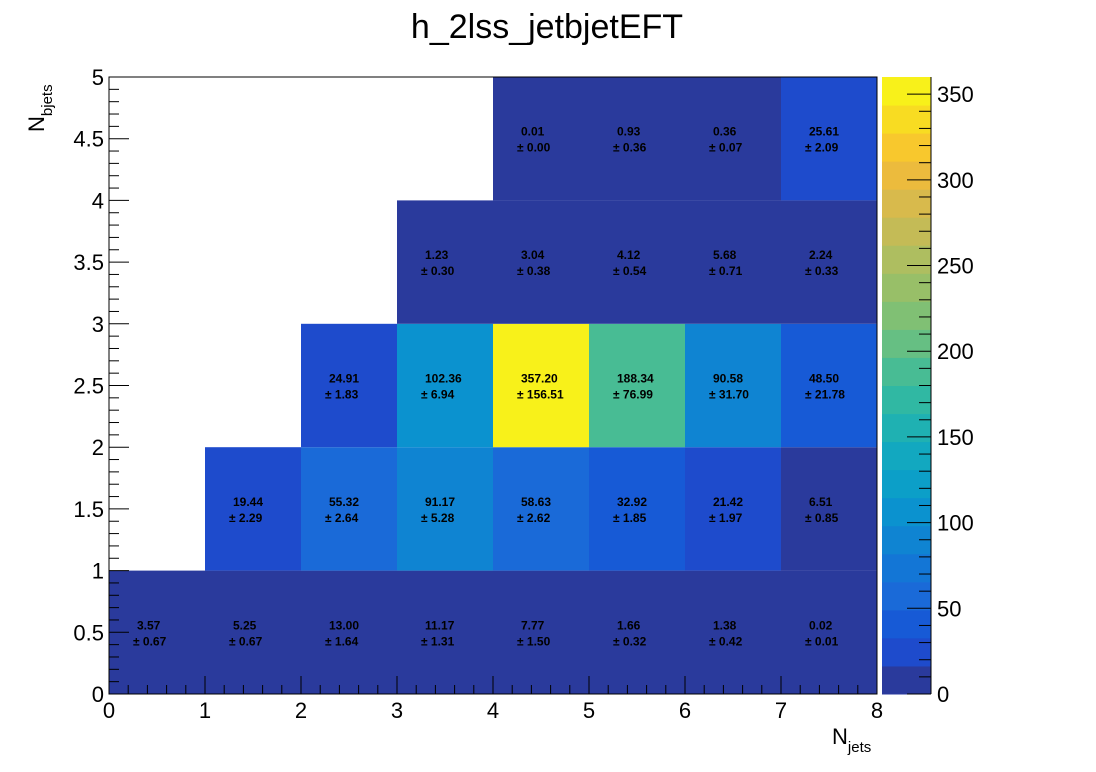 The width and height of the screenshot is (1096, 772). Describe the element at coordinates (438, 395) in the screenshot. I see `cell-error-label: ± 6.94` at that location.